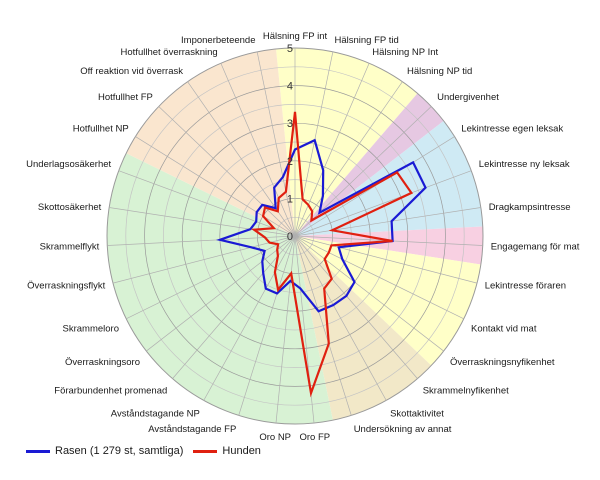 The width and height of the screenshot is (600, 480). What do you see at coordinates (439, 71) in the screenshot?
I see `category-label: Hälsning NP tid` at bounding box center [439, 71].